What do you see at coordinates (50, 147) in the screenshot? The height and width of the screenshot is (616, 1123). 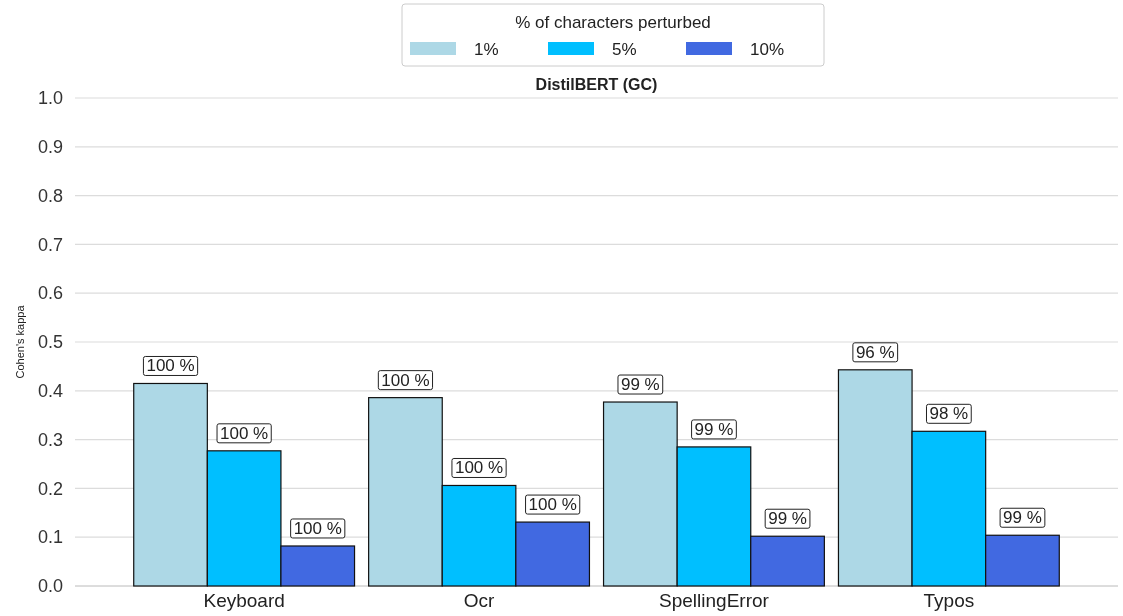 I see `y-tick-label: 0.9` at bounding box center [50, 147].